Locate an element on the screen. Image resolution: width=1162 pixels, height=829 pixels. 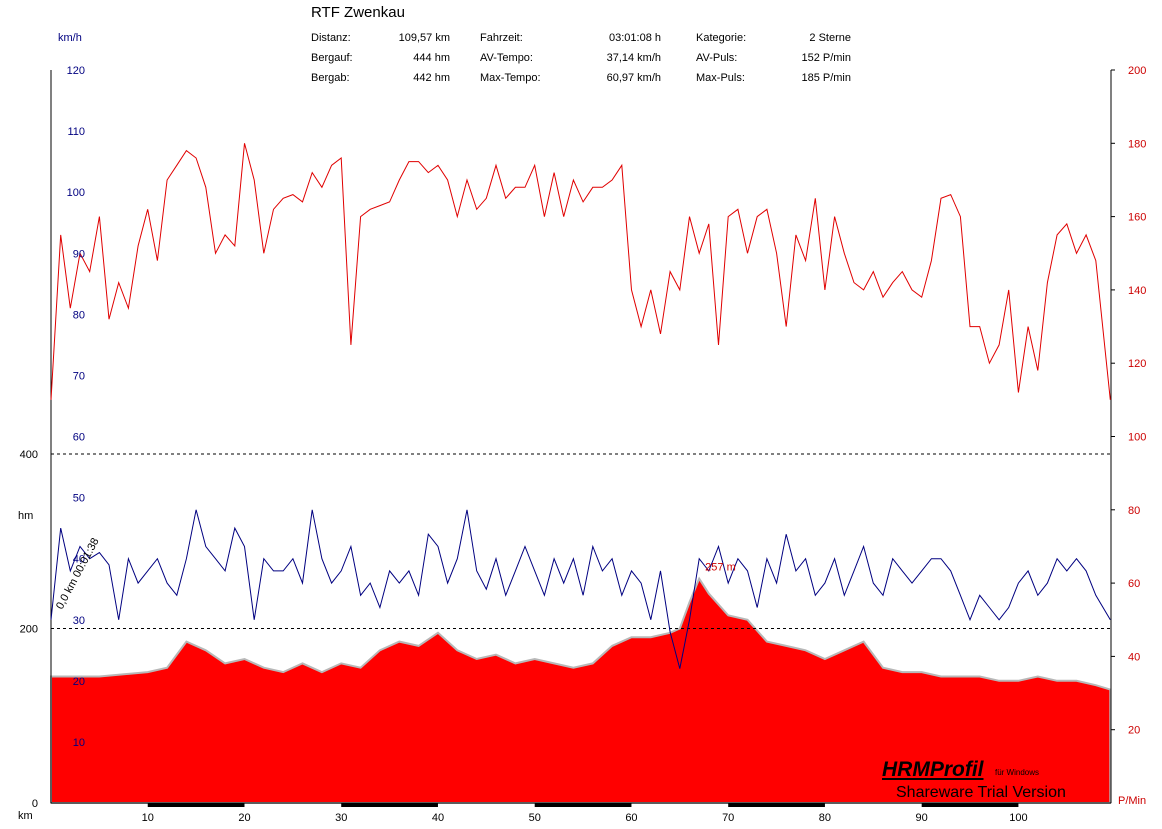
speed-tick-label: 10 is located at coordinates (79, 743).